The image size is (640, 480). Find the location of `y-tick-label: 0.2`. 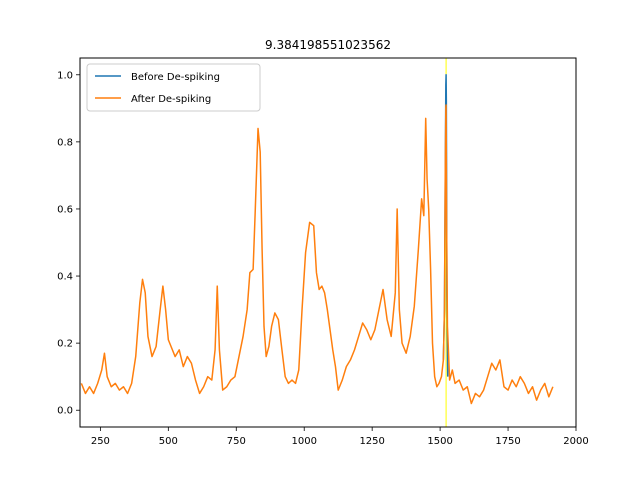

y-tick-label: 0.2 is located at coordinates (65, 344).